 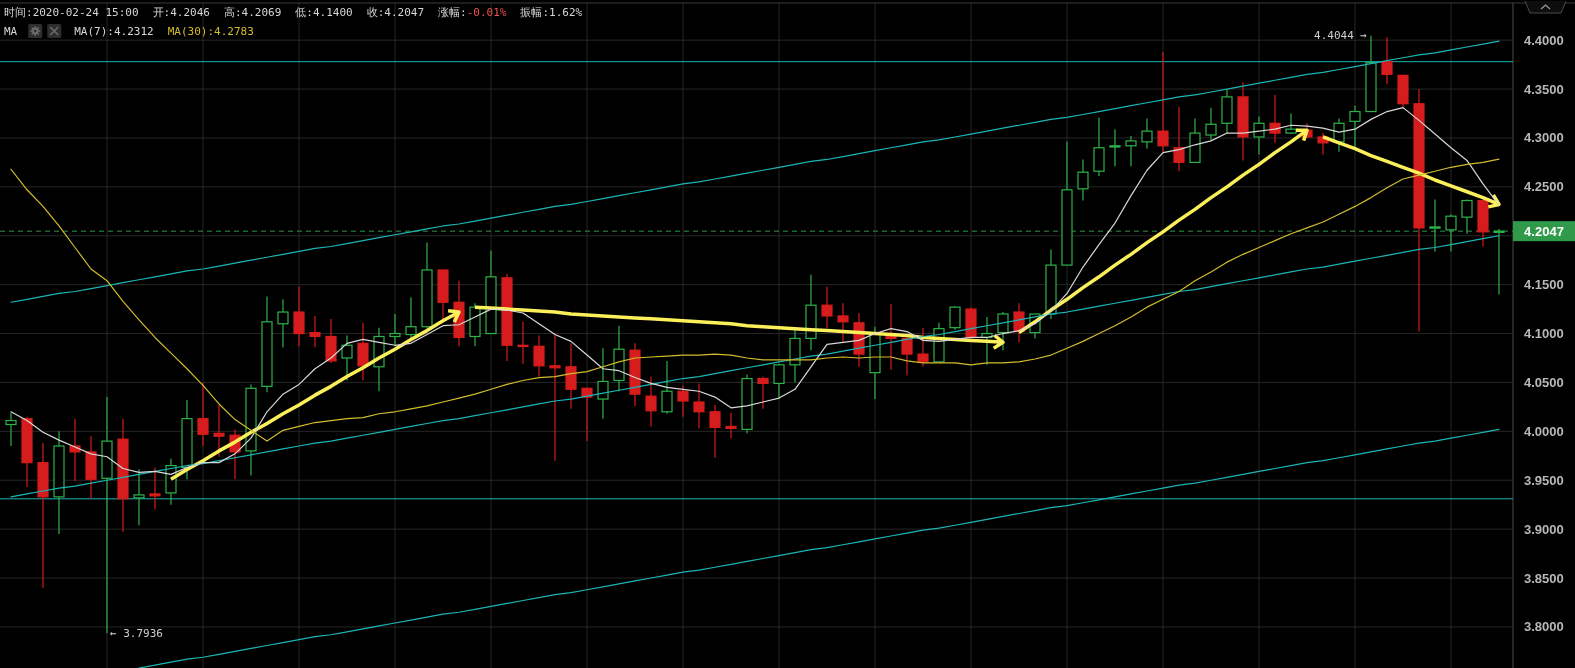 What do you see at coordinates (472, 12) in the screenshot?
I see `annotation: 涨幅:-0.01%` at bounding box center [472, 12].